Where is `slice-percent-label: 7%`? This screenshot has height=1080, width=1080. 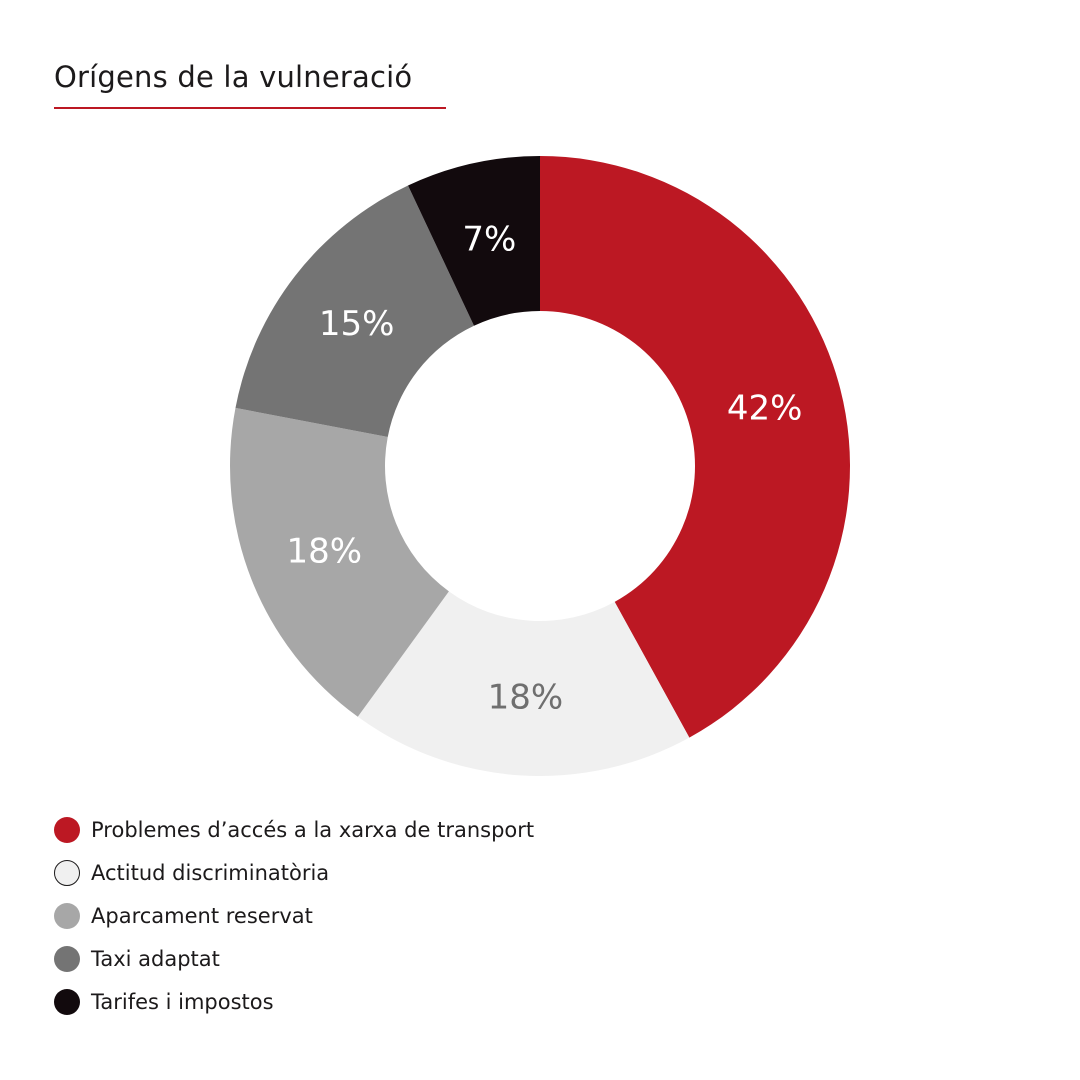
slice-percent-label: 7% is located at coordinates (489, 240).